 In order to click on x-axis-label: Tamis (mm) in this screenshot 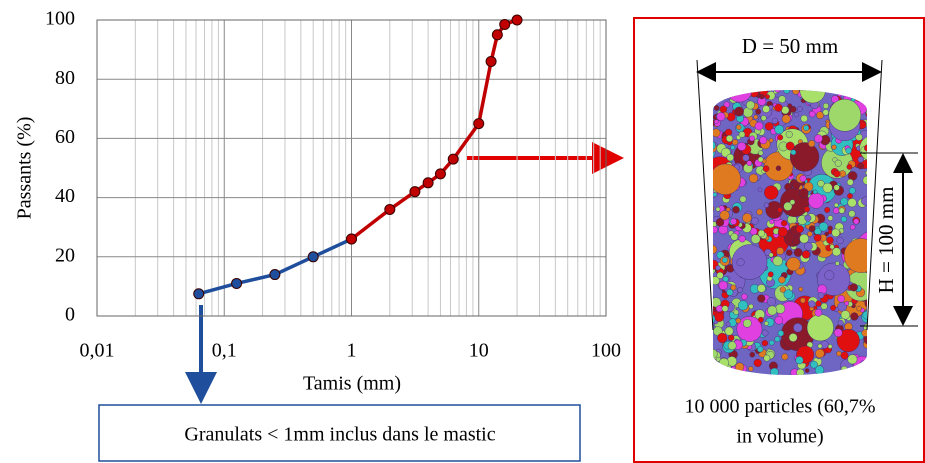, I will do `click(352, 384)`.